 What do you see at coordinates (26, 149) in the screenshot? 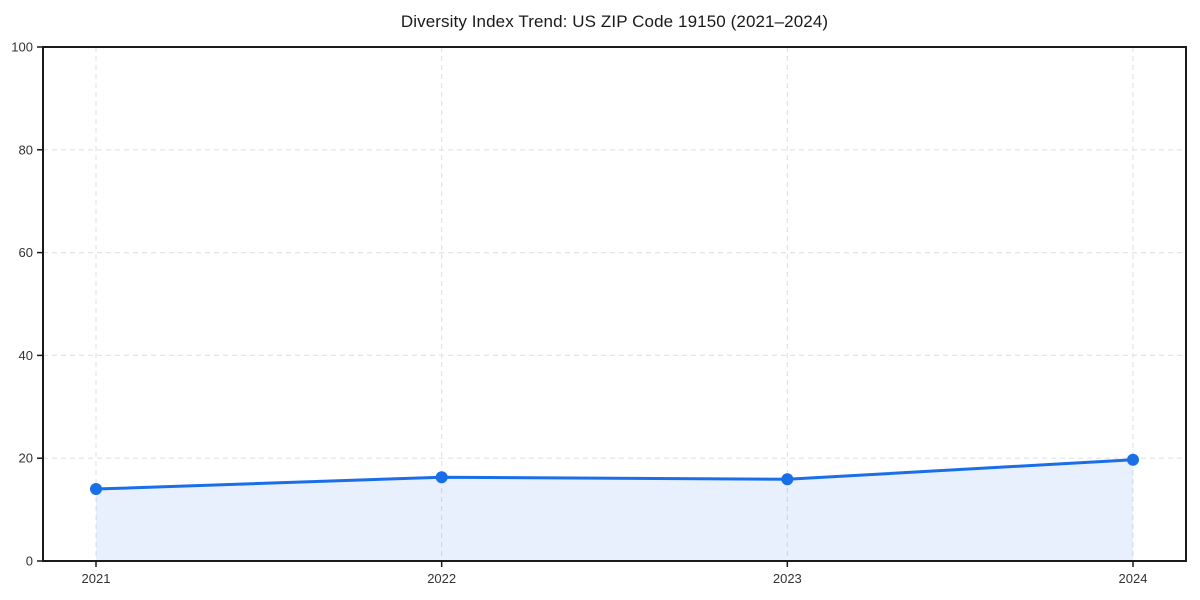
I see `y-tick-label: 80` at bounding box center [26, 149].